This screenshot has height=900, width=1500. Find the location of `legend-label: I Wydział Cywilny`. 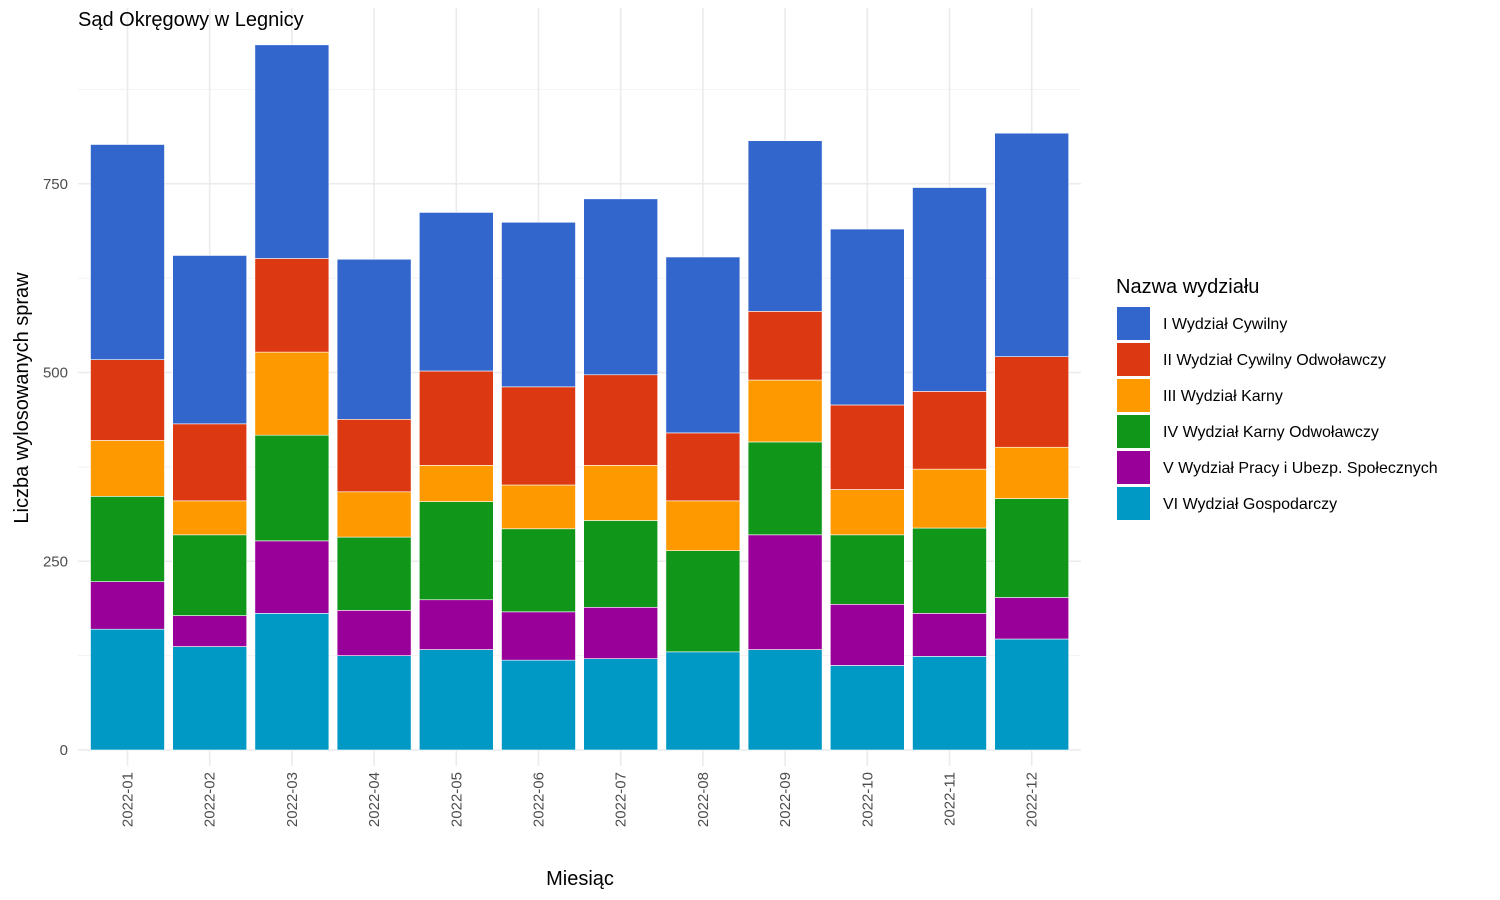

legend-label: I Wydział Cywilny is located at coordinates (1225, 324).